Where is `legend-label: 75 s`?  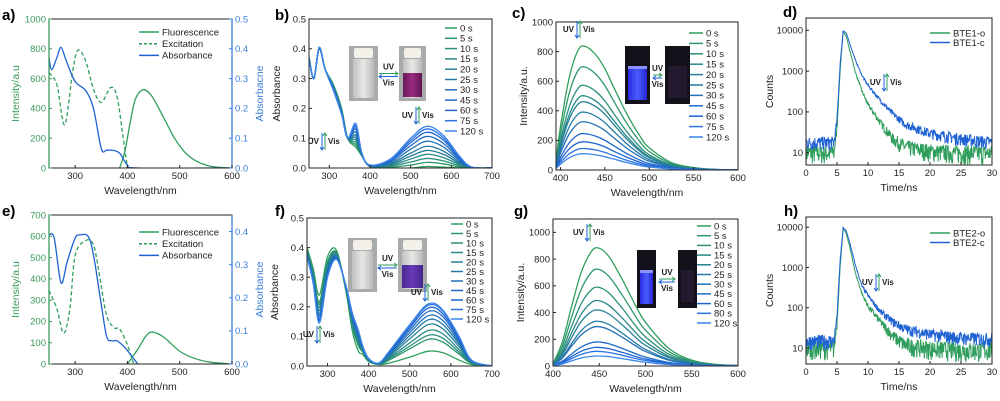 legend-label: 75 s is located at coordinates (715, 127).